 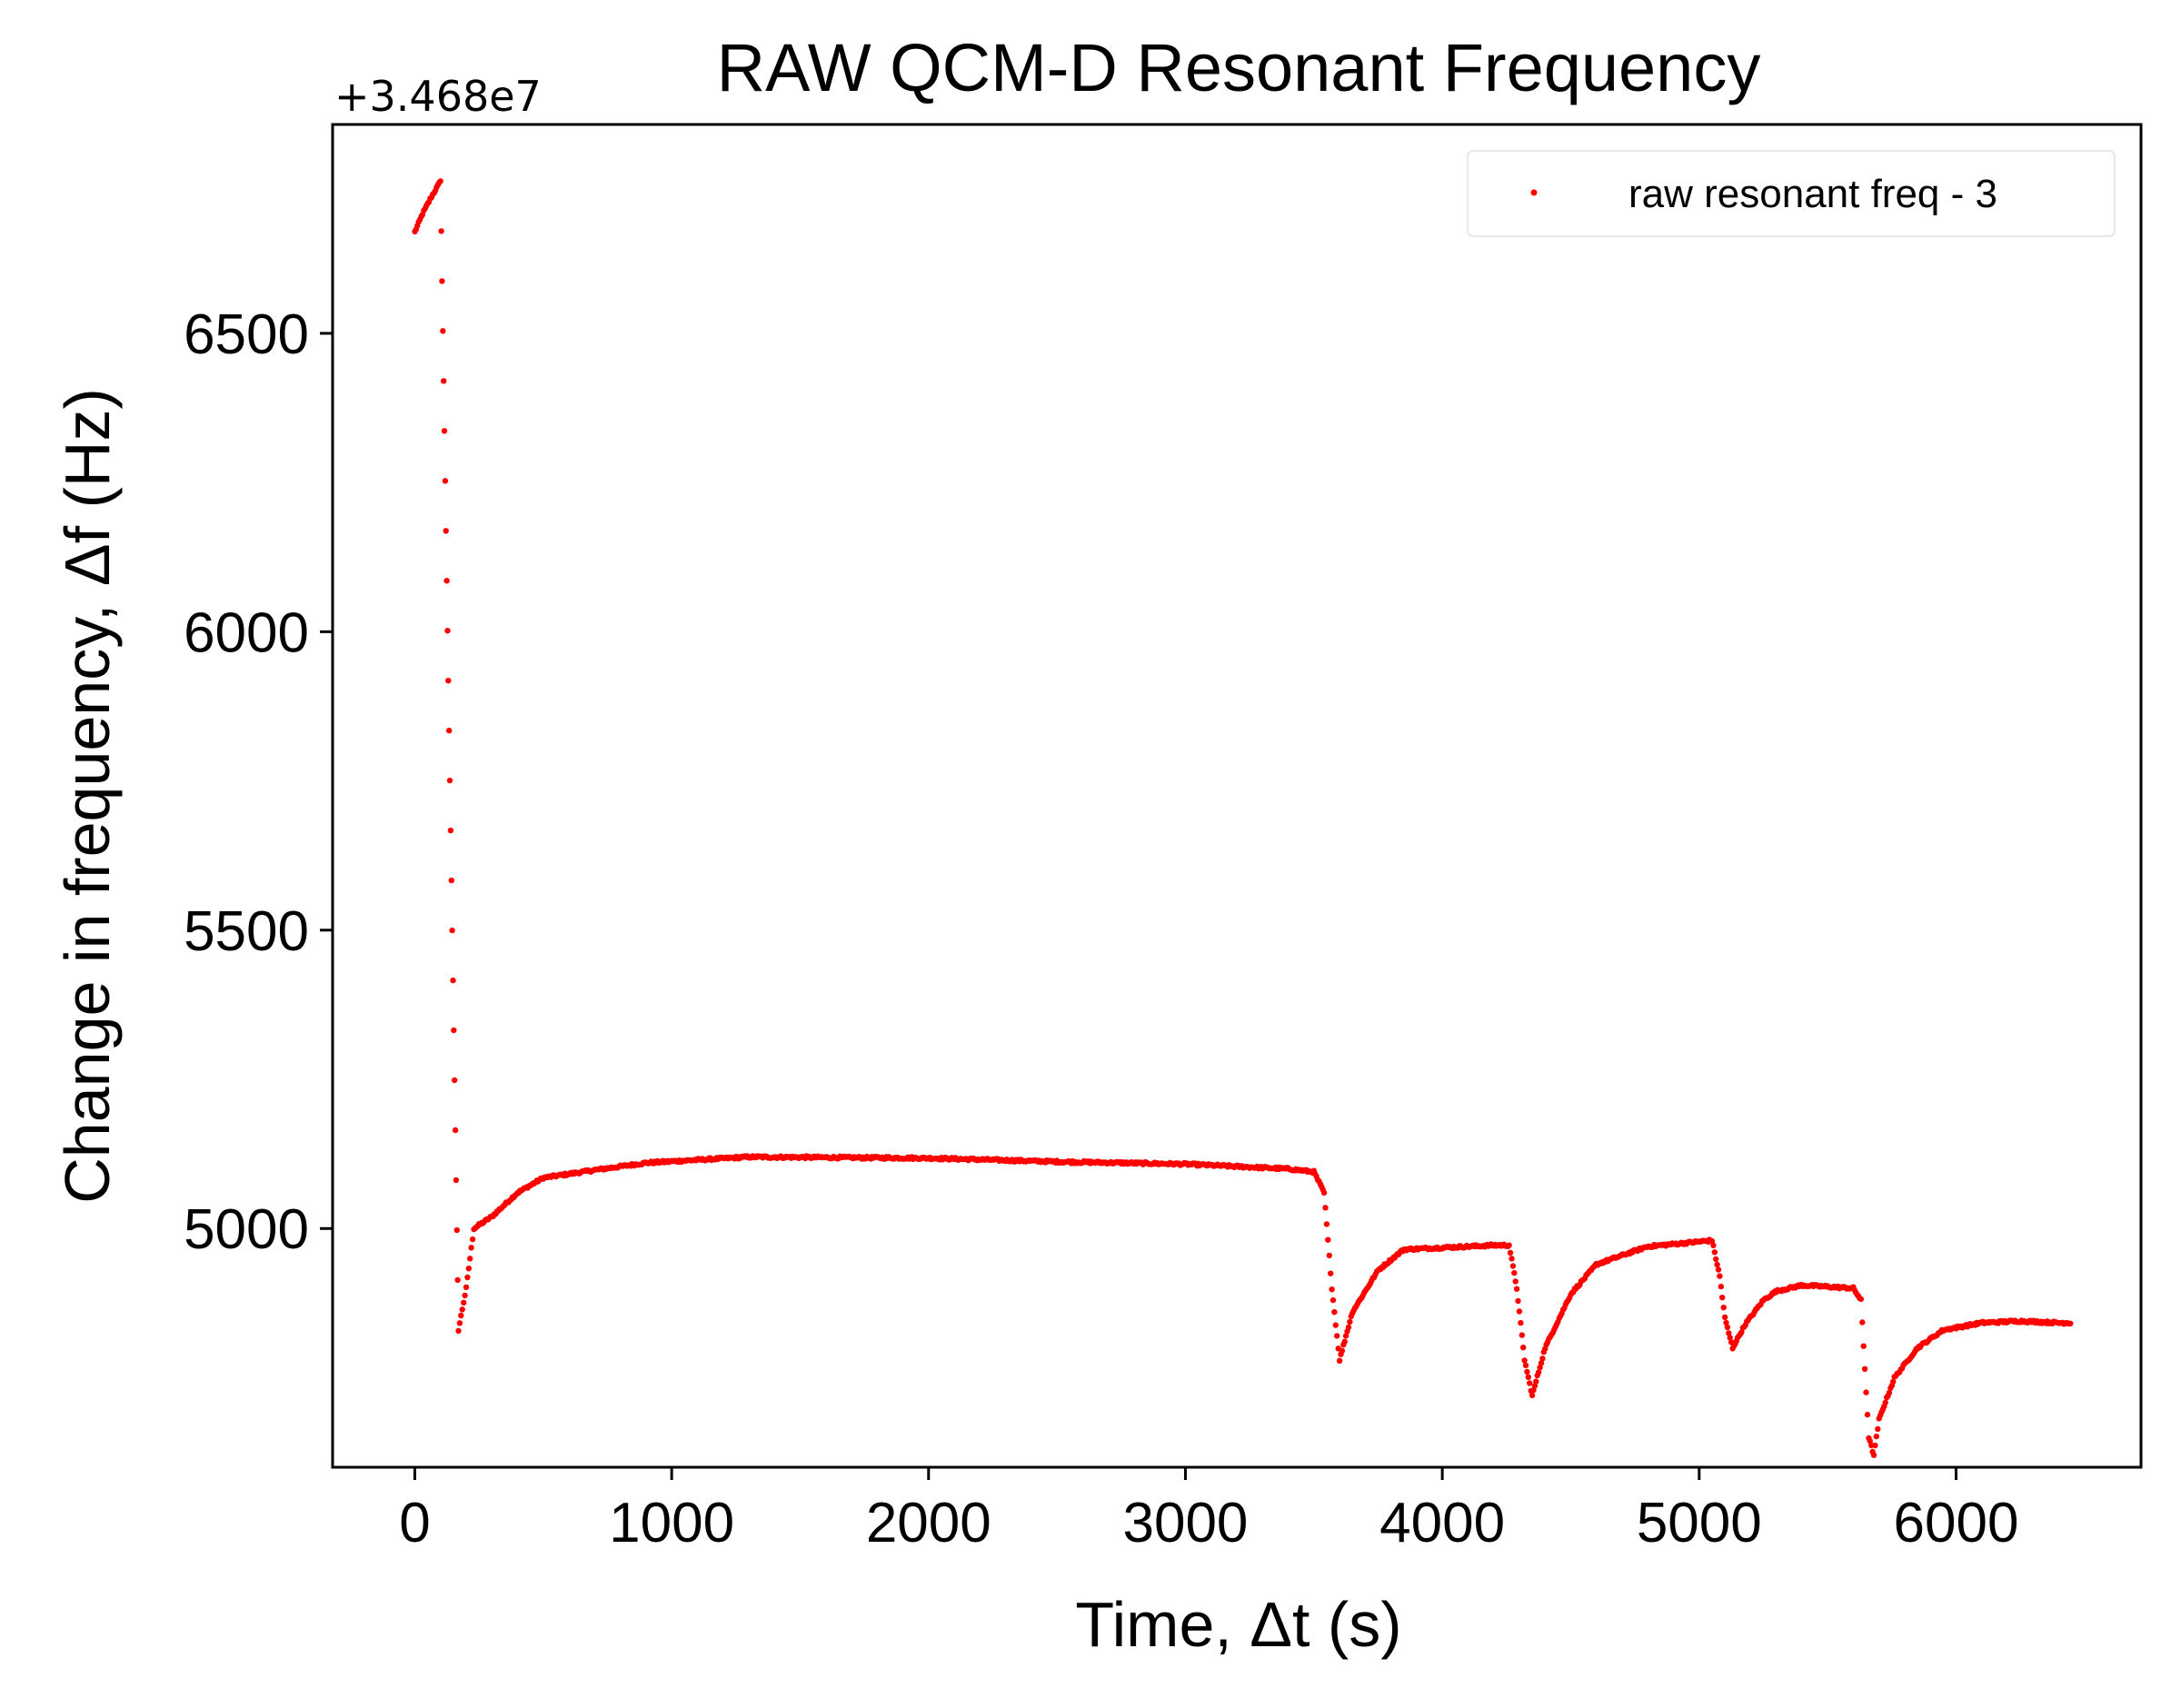 I want to click on y-tick-label: 6500, so click(x=246, y=334).